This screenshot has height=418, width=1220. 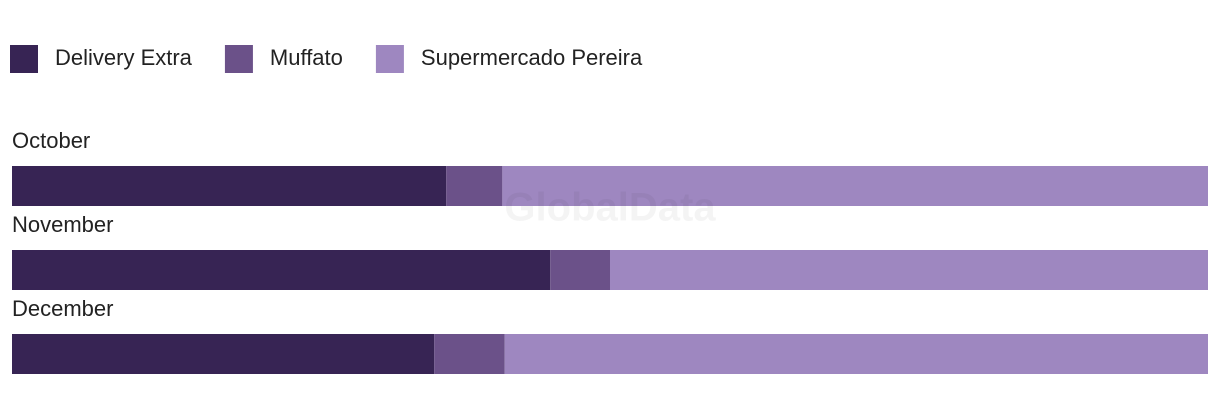 I want to click on watermark: GlobalData, so click(x=610, y=208).